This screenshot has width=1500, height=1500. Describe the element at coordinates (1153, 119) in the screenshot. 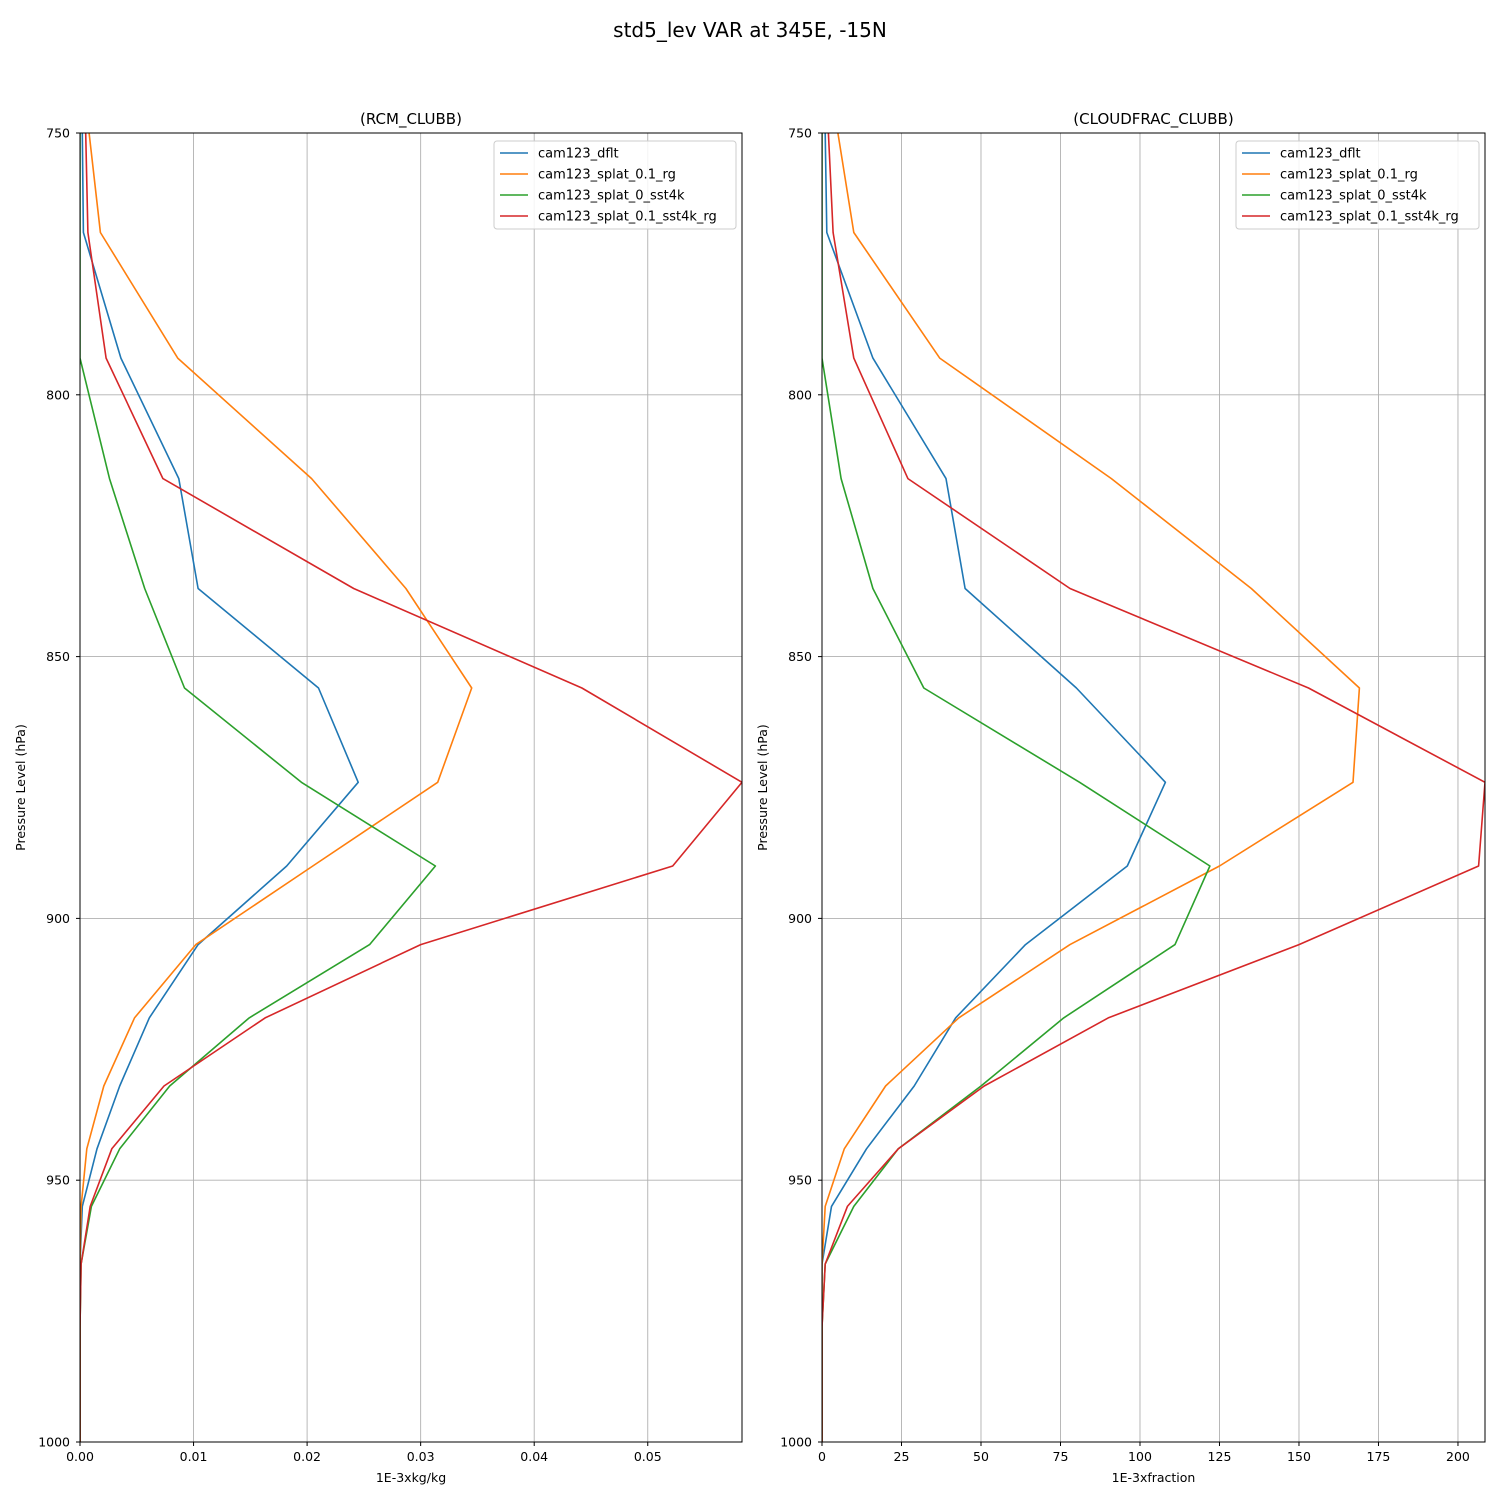

I see `panel-title: (CLOUDFRAC_CLUBB)` at that location.